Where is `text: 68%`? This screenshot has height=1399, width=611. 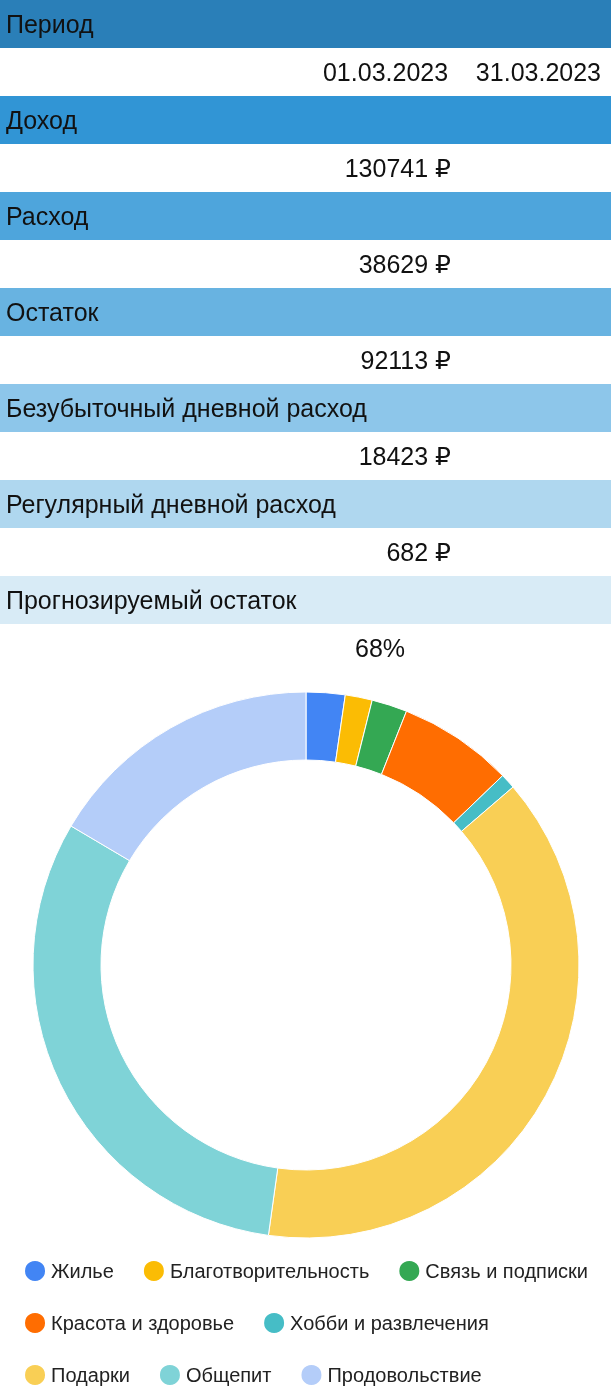
text: 68% is located at coordinates (380, 648).